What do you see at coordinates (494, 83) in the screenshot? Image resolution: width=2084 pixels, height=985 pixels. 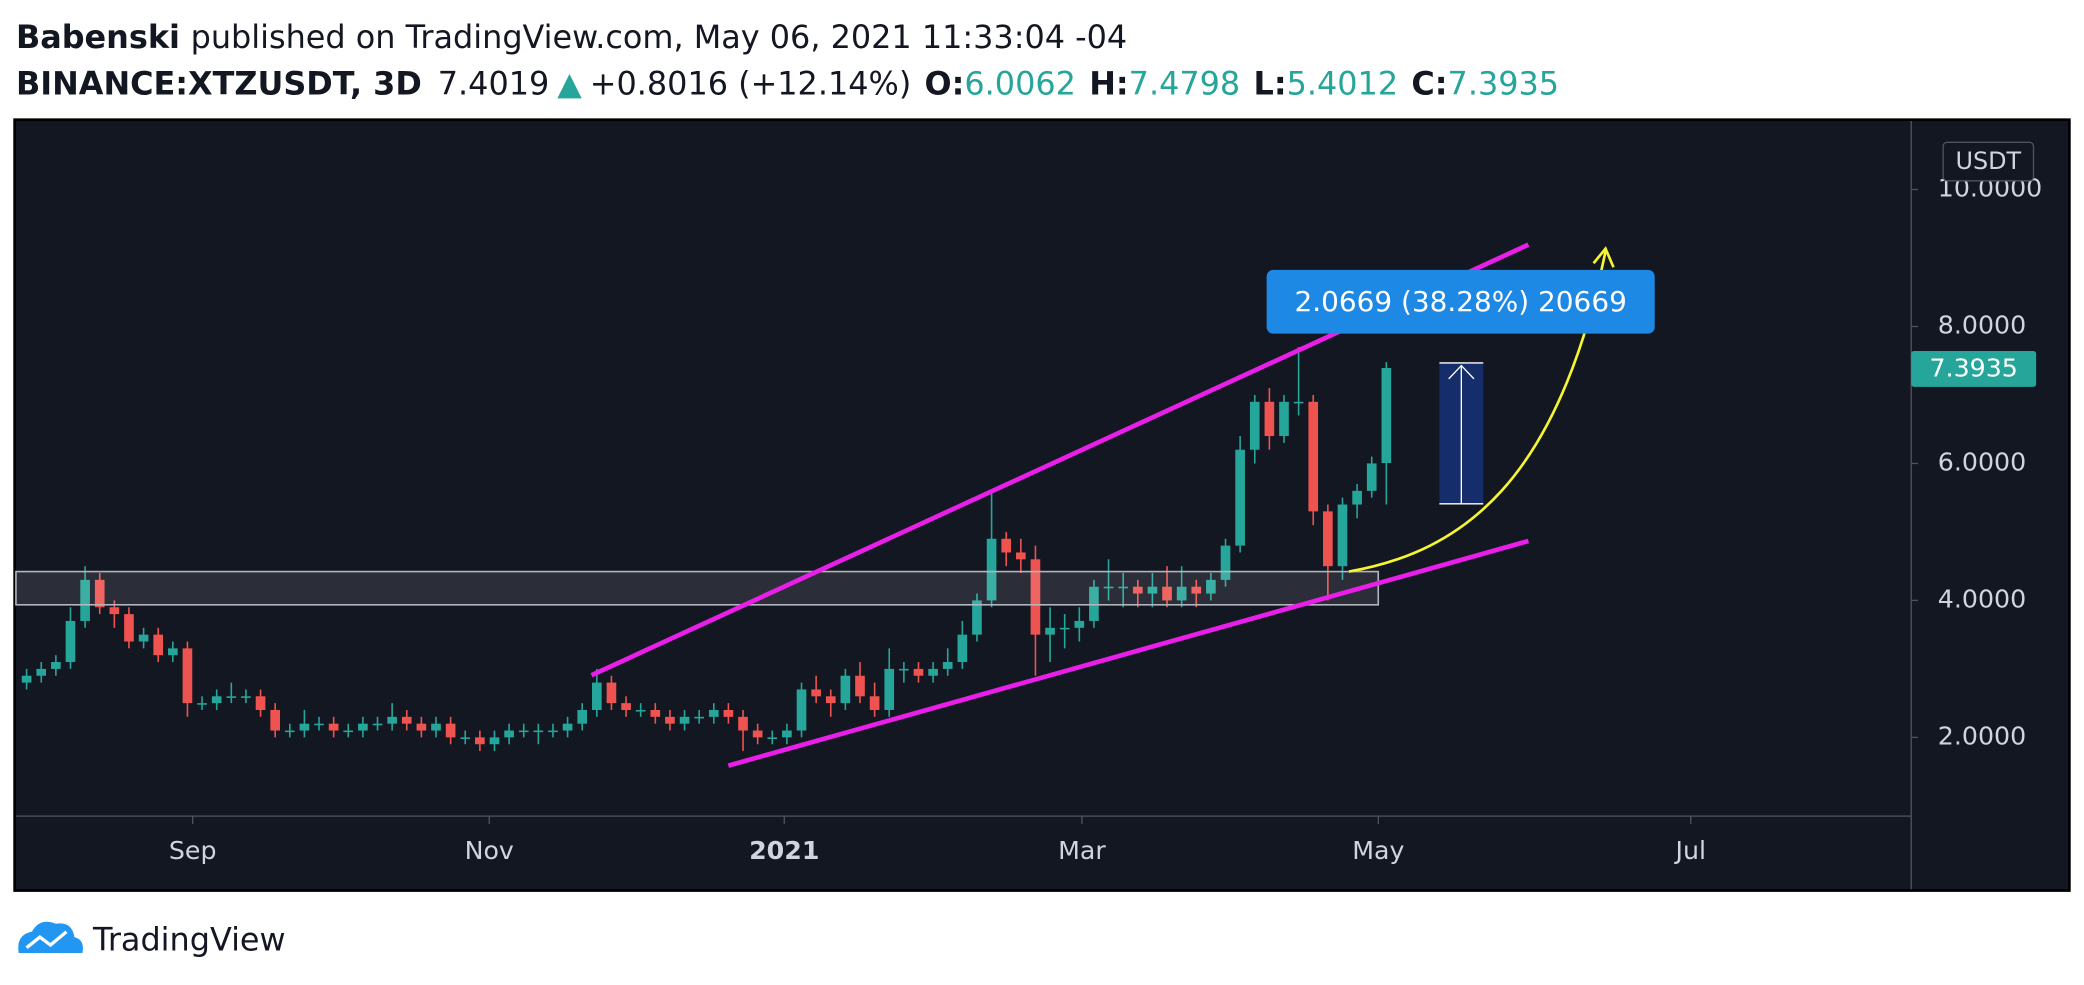 I see `last-price: 7.4019` at bounding box center [494, 83].